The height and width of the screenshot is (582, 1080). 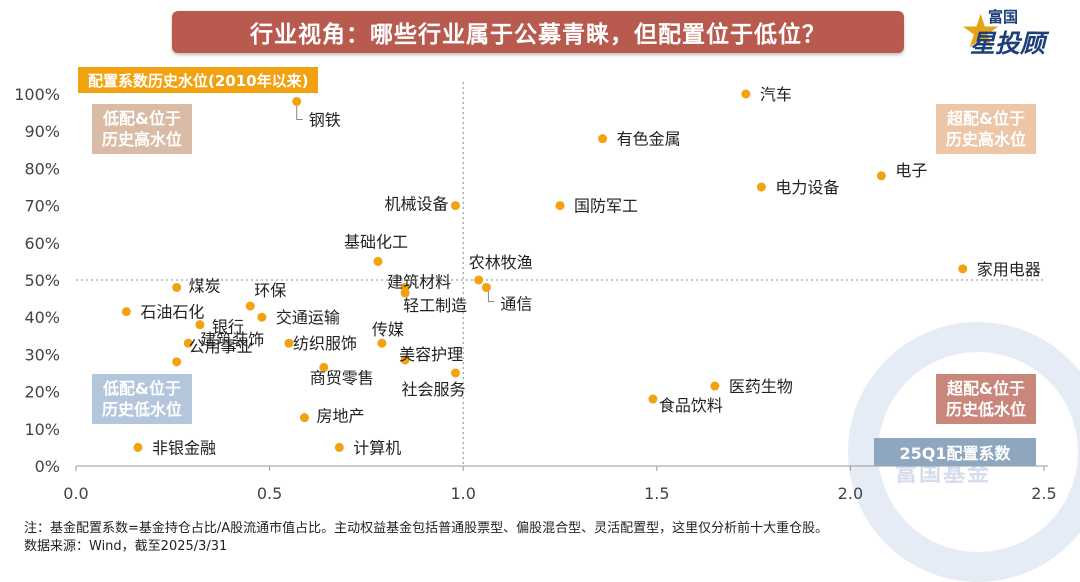 I want to click on x-tick-label: 0.0, so click(x=75, y=493).